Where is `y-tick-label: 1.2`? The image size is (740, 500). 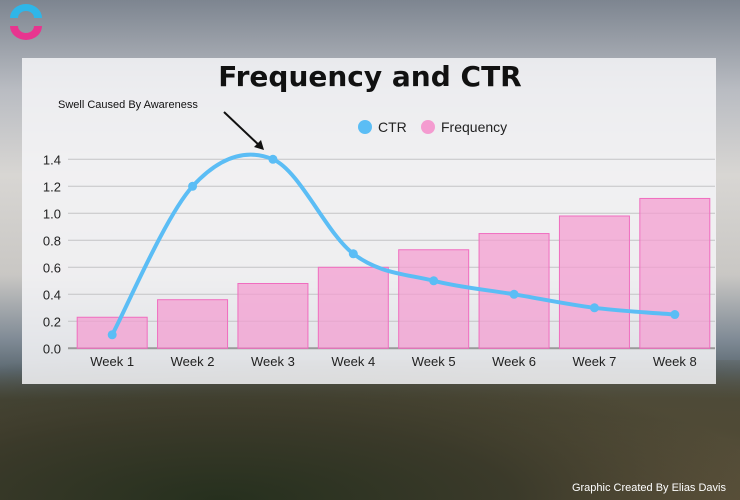
y-tick-label: 1.2 is located at coordinates (52, 186).